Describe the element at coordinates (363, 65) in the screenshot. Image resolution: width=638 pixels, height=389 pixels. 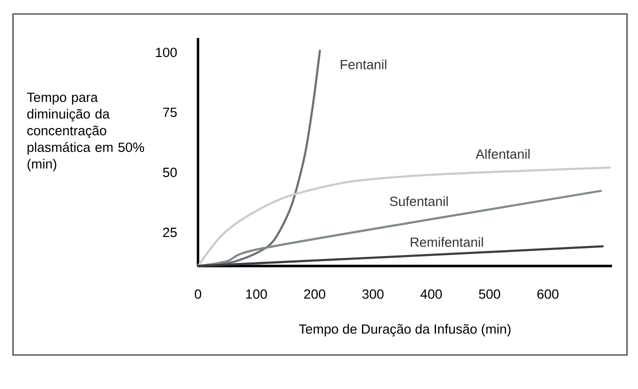
I see `series-label: Fentanil` at that location.